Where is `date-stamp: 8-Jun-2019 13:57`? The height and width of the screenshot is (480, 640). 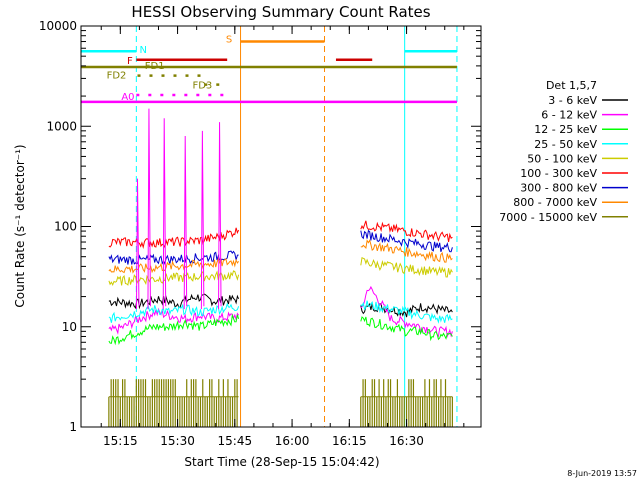
date-stamp: 8-Jun-2019 13:57 is located at coordinates (602, 473).